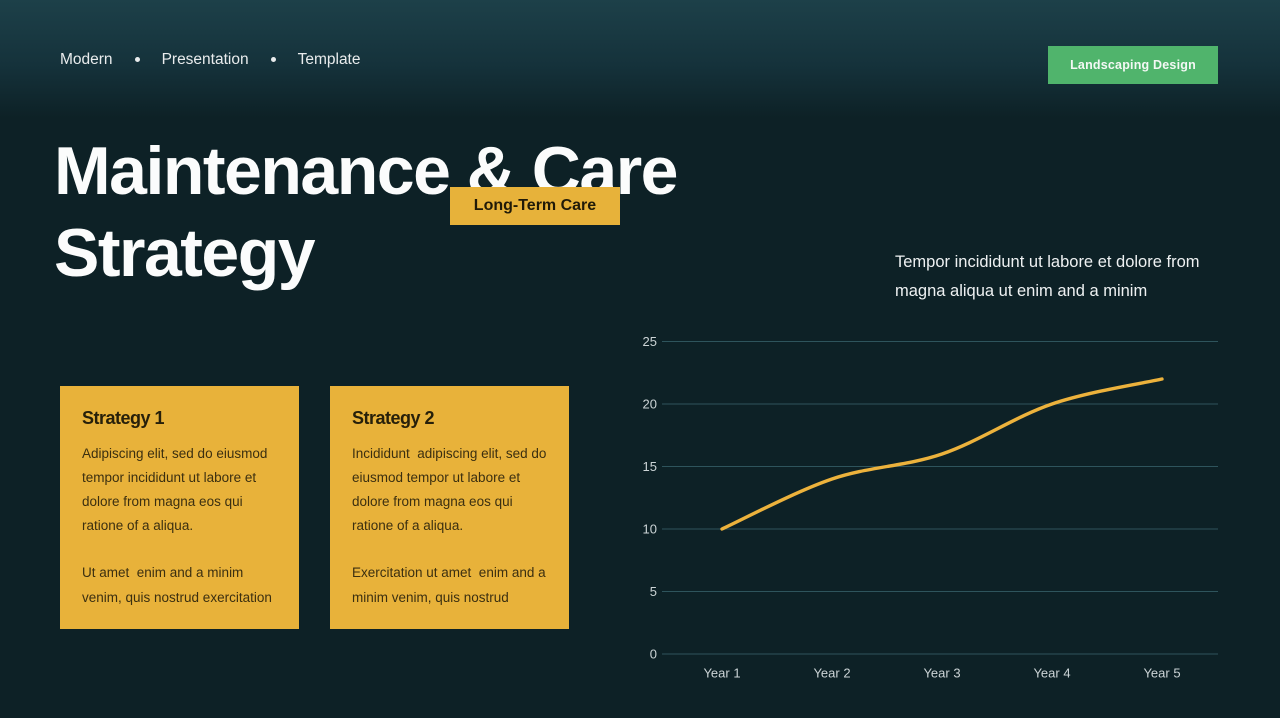  What do you see at coordinates (941, 673) in the screenshot?
I see `svg-text: Year 3` at bounding box center [941, 673].